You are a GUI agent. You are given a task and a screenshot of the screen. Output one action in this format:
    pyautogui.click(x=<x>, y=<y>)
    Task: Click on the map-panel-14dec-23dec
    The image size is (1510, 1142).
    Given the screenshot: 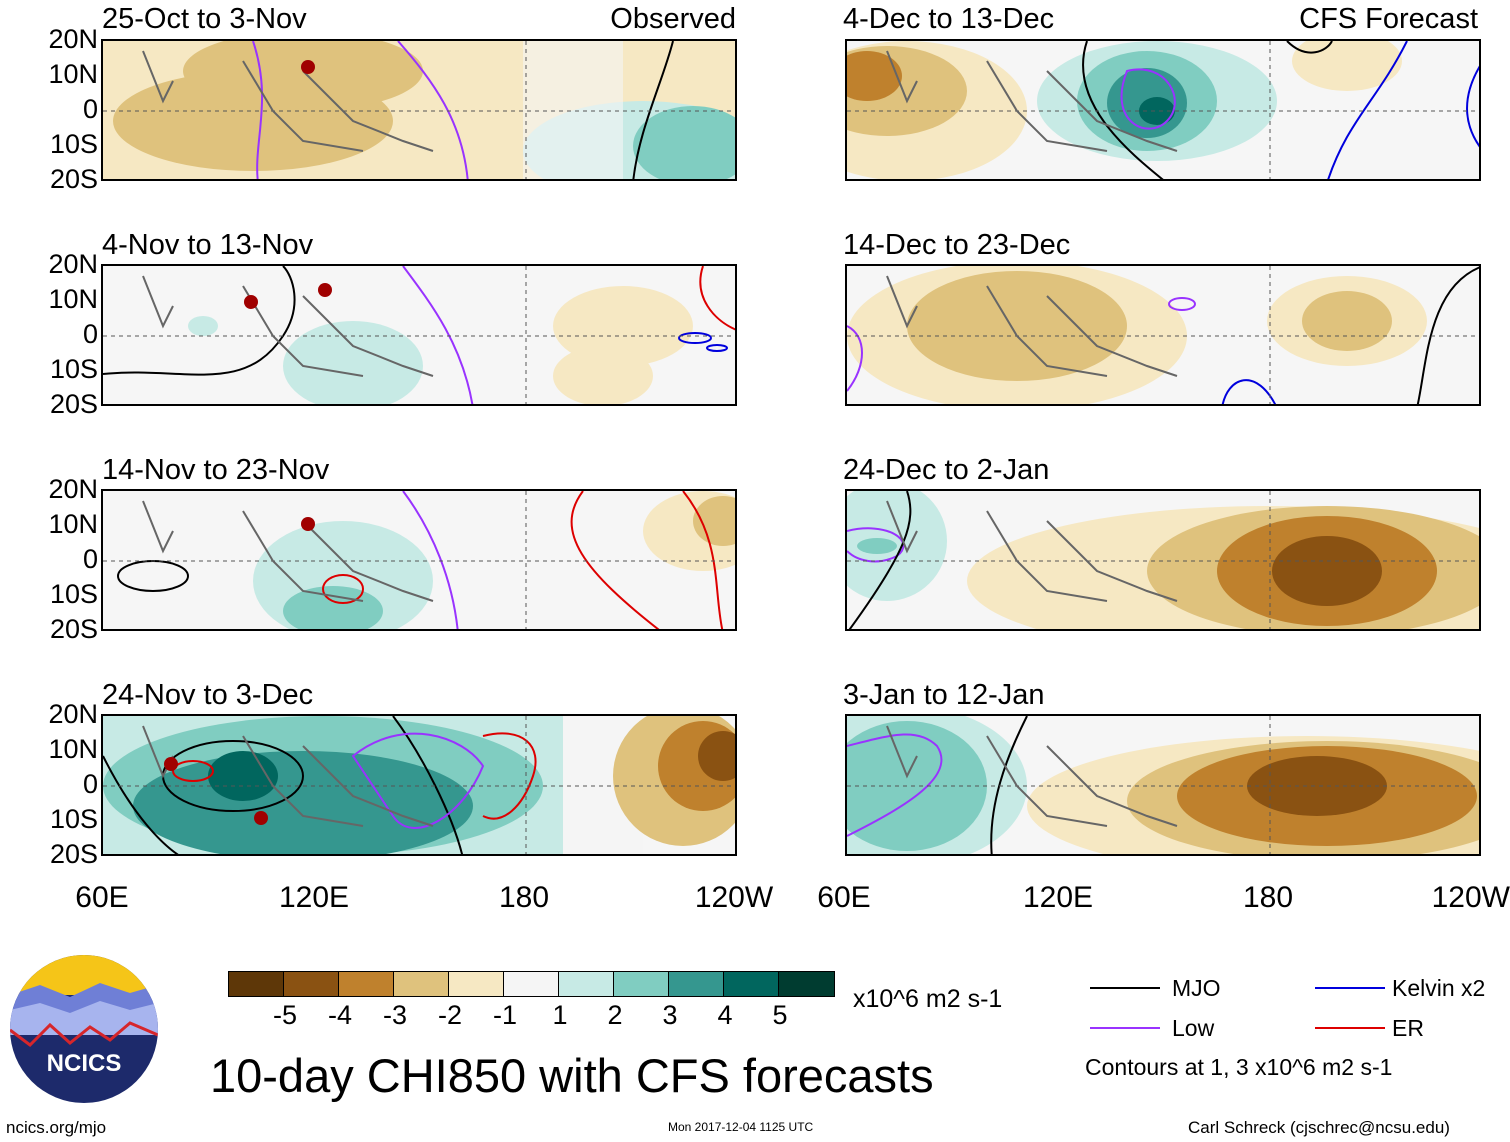 What is the action you would take?
    pyautogui.click(x=1163, y=335)
    